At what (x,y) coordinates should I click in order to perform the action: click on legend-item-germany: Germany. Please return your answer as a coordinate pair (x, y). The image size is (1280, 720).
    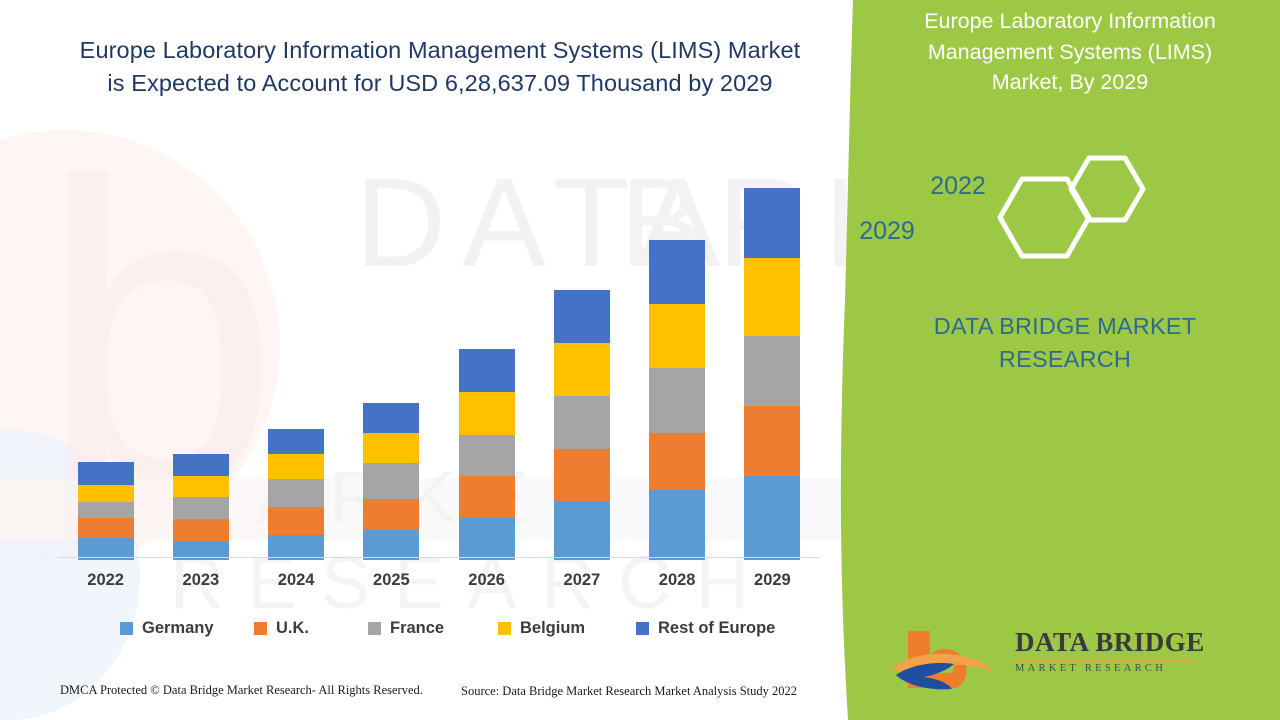
    Looking at the image, I should click on (167, 628).